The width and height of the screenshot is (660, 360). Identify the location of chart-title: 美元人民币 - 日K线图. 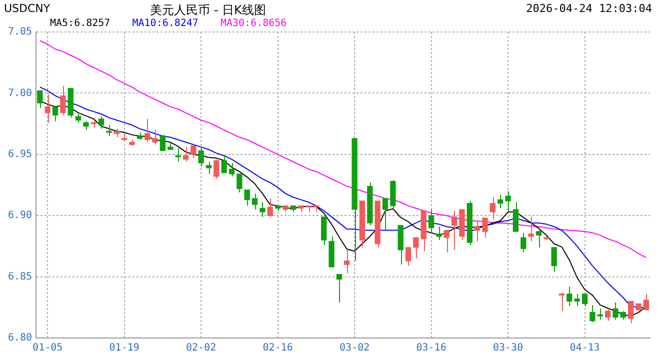
(208, 10).